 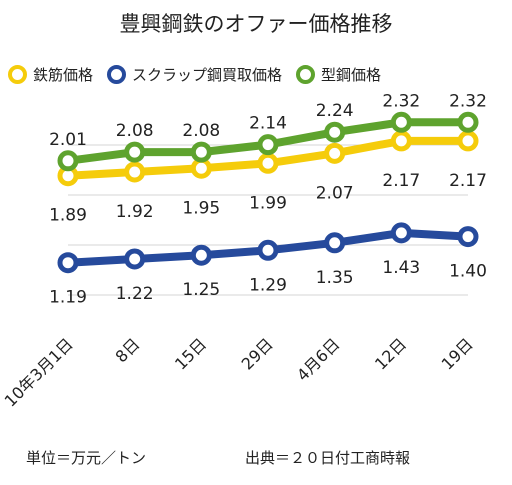 I want to click on x-tick-label: 8日, so click(x=128, y=350).